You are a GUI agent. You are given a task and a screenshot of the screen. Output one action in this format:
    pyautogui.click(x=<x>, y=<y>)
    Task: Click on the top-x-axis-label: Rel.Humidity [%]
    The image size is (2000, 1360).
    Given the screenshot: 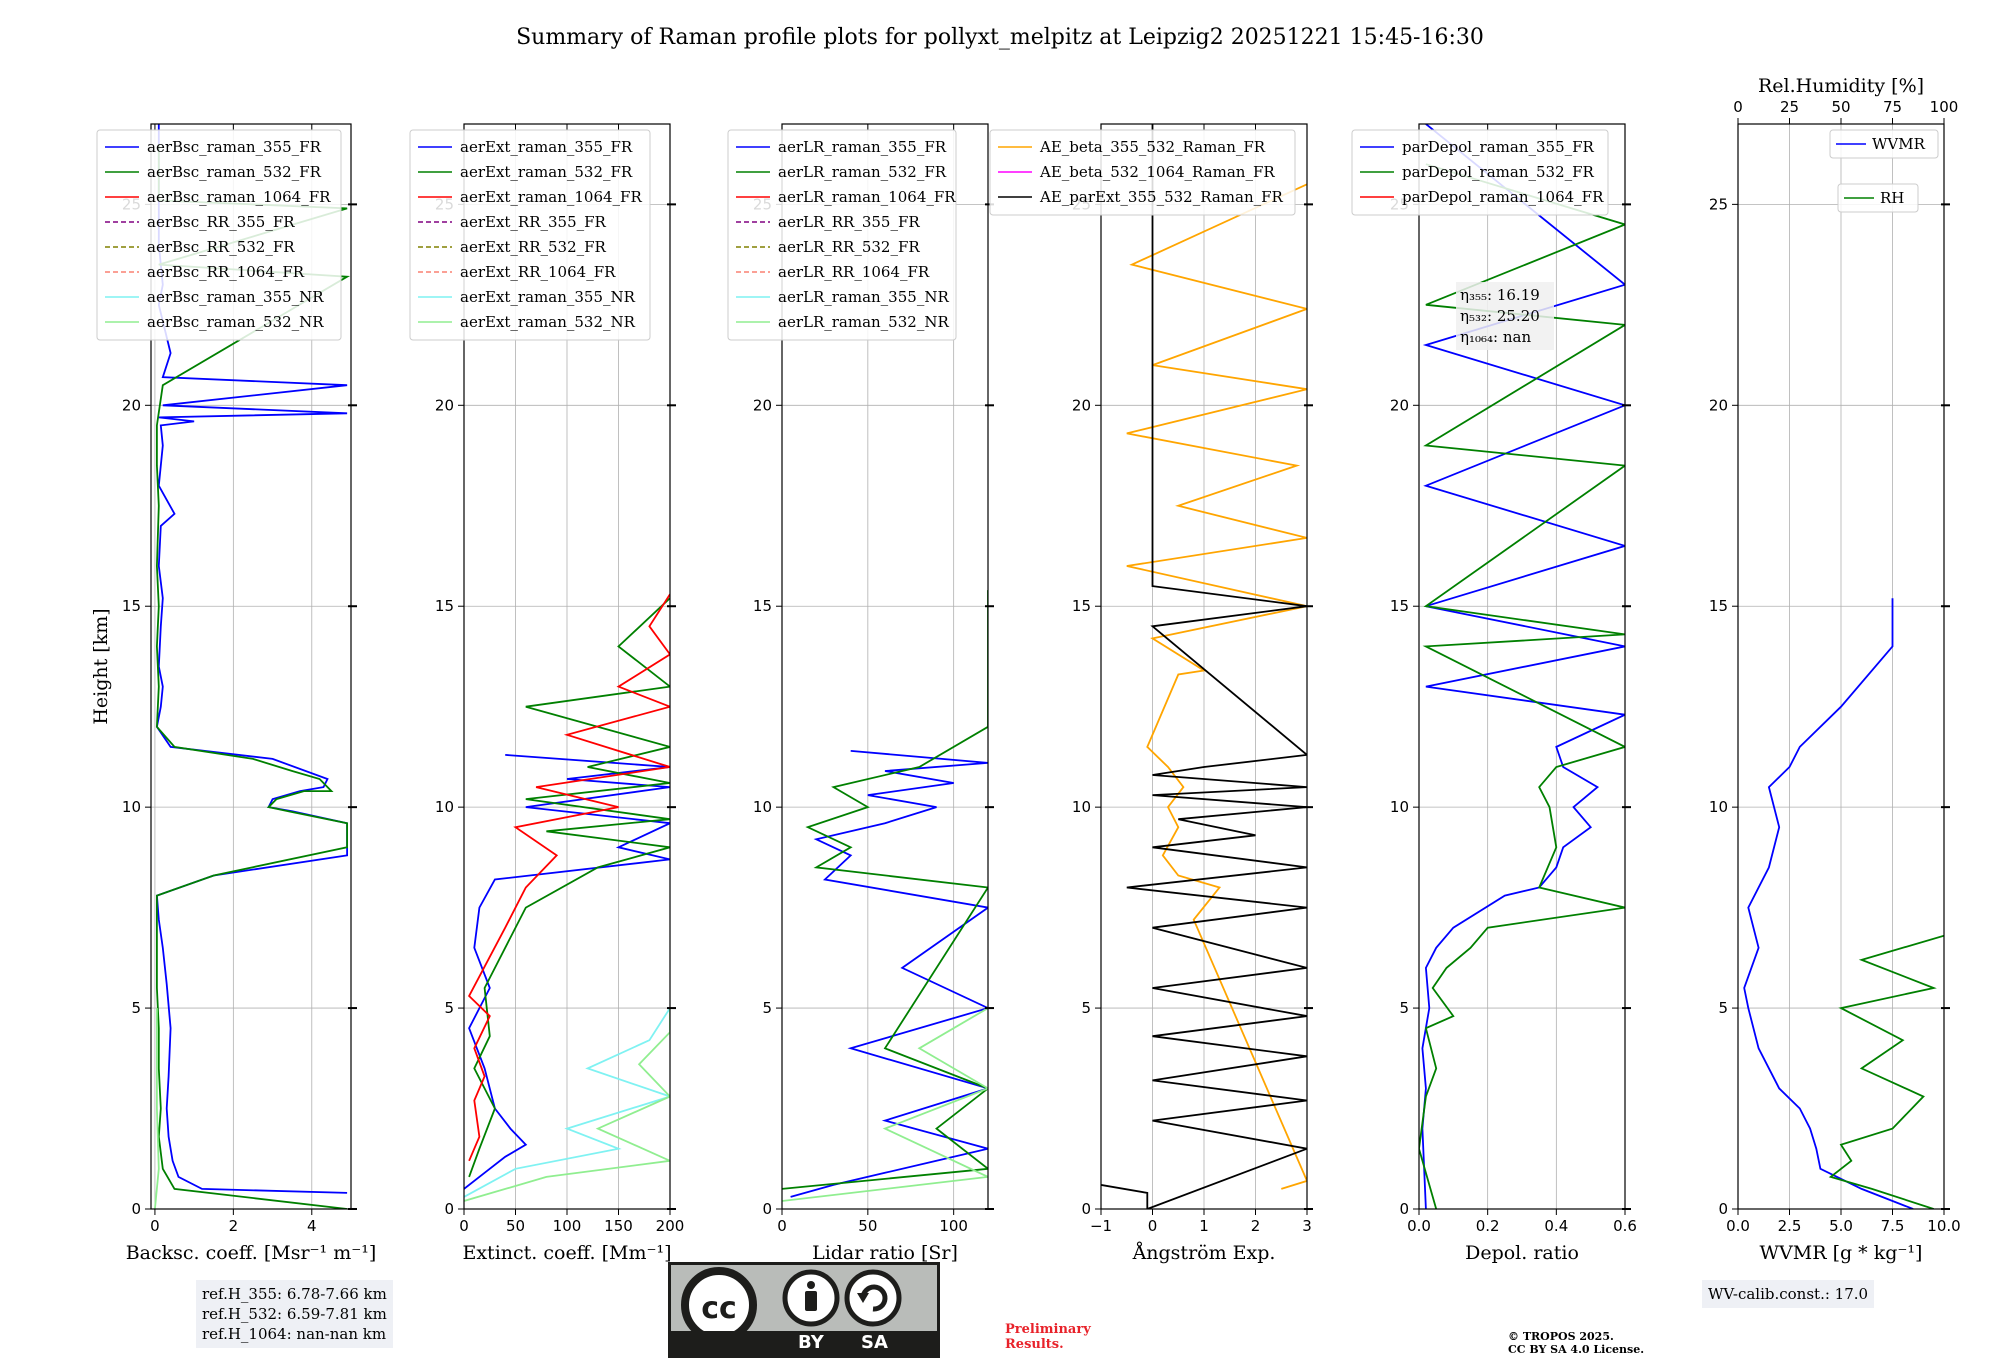 What is the action you would take?
    pyautogui.click(x=1841, y=86)
    